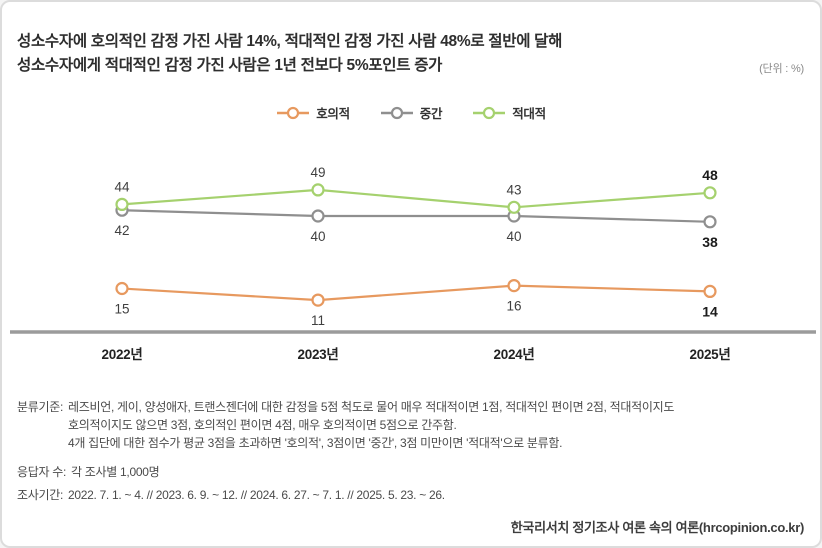  What do you see at coordinates (411, 353) in the screenshot?
I see `x-axis-labels: 2022년 2023년 2024년 2025년` at bounding box center [411, 353].